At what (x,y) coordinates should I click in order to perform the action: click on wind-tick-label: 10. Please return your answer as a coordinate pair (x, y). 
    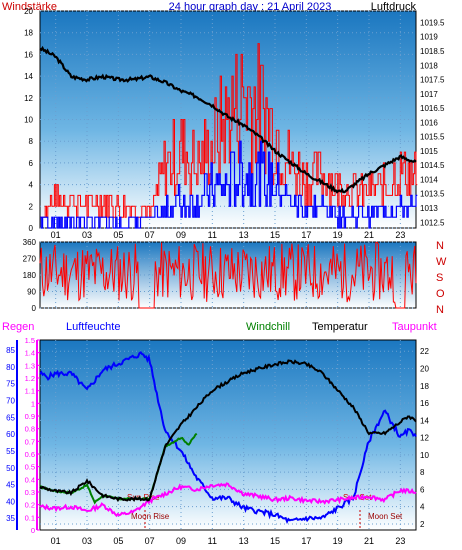
    Looking at the image, I should click on (28, 120).